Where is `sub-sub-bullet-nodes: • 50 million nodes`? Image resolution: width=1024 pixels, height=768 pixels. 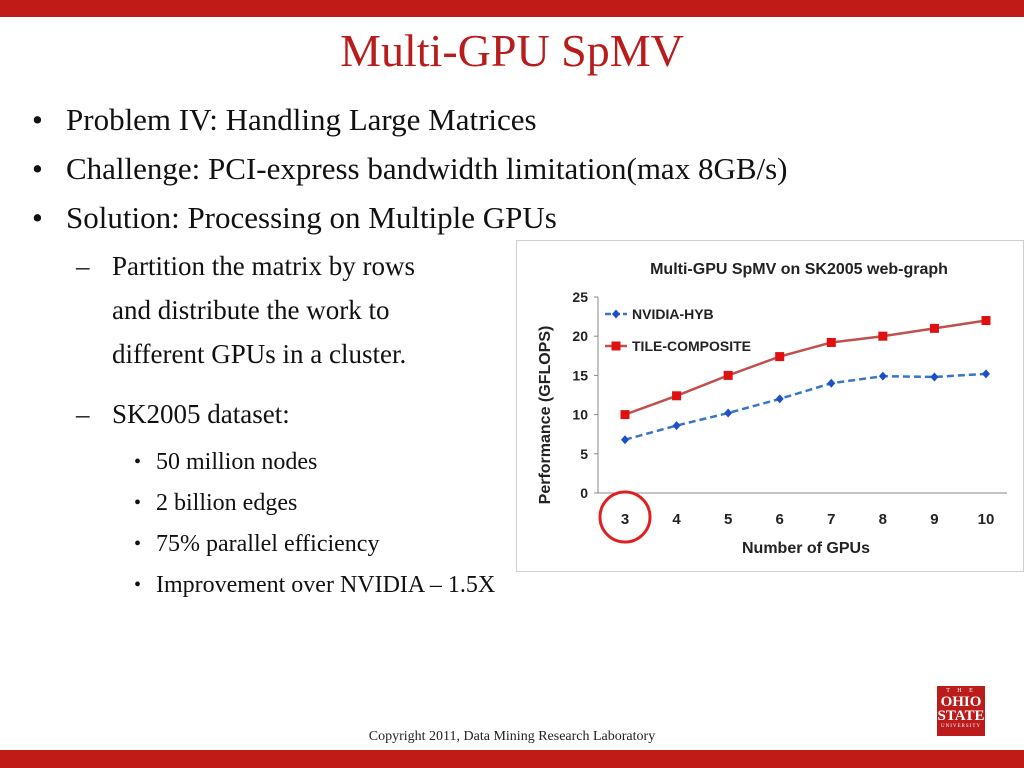
sub-sub-bullet-nodes: • 50 million nodes is located at coordinates (226, 462).